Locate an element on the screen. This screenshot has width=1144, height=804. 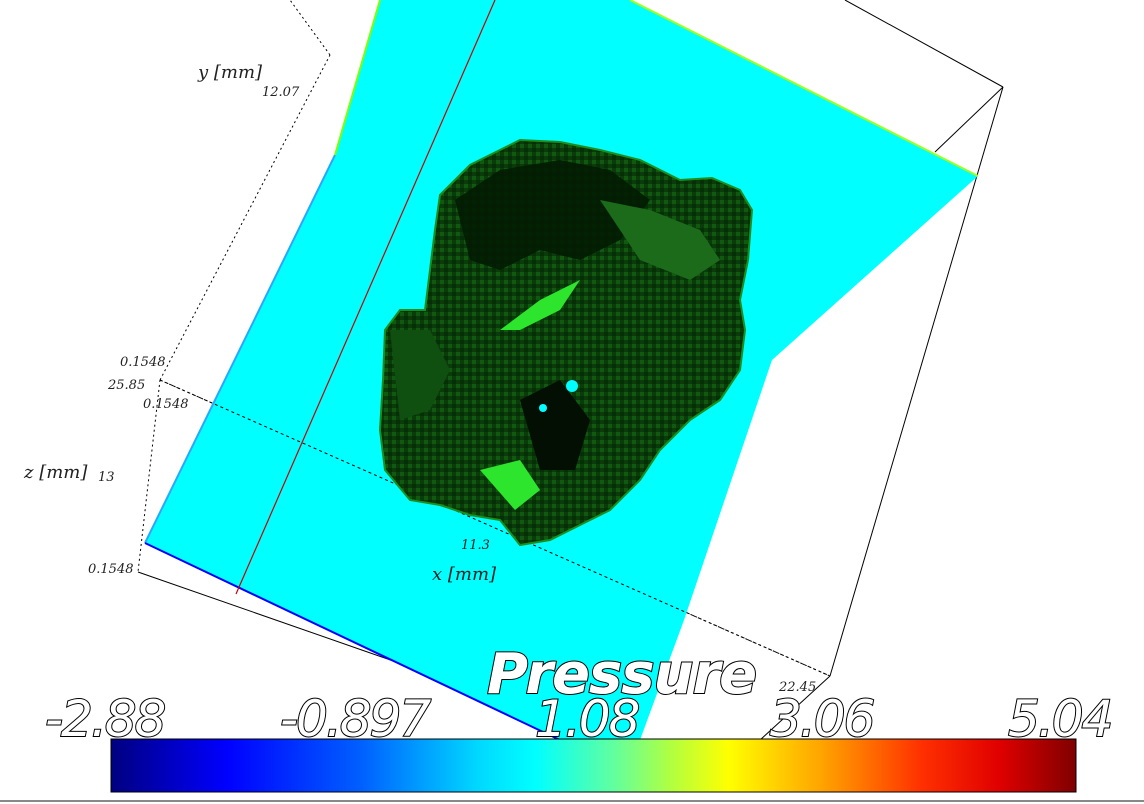
colorbar-title: Pressure is located at coordinates (621, 674).